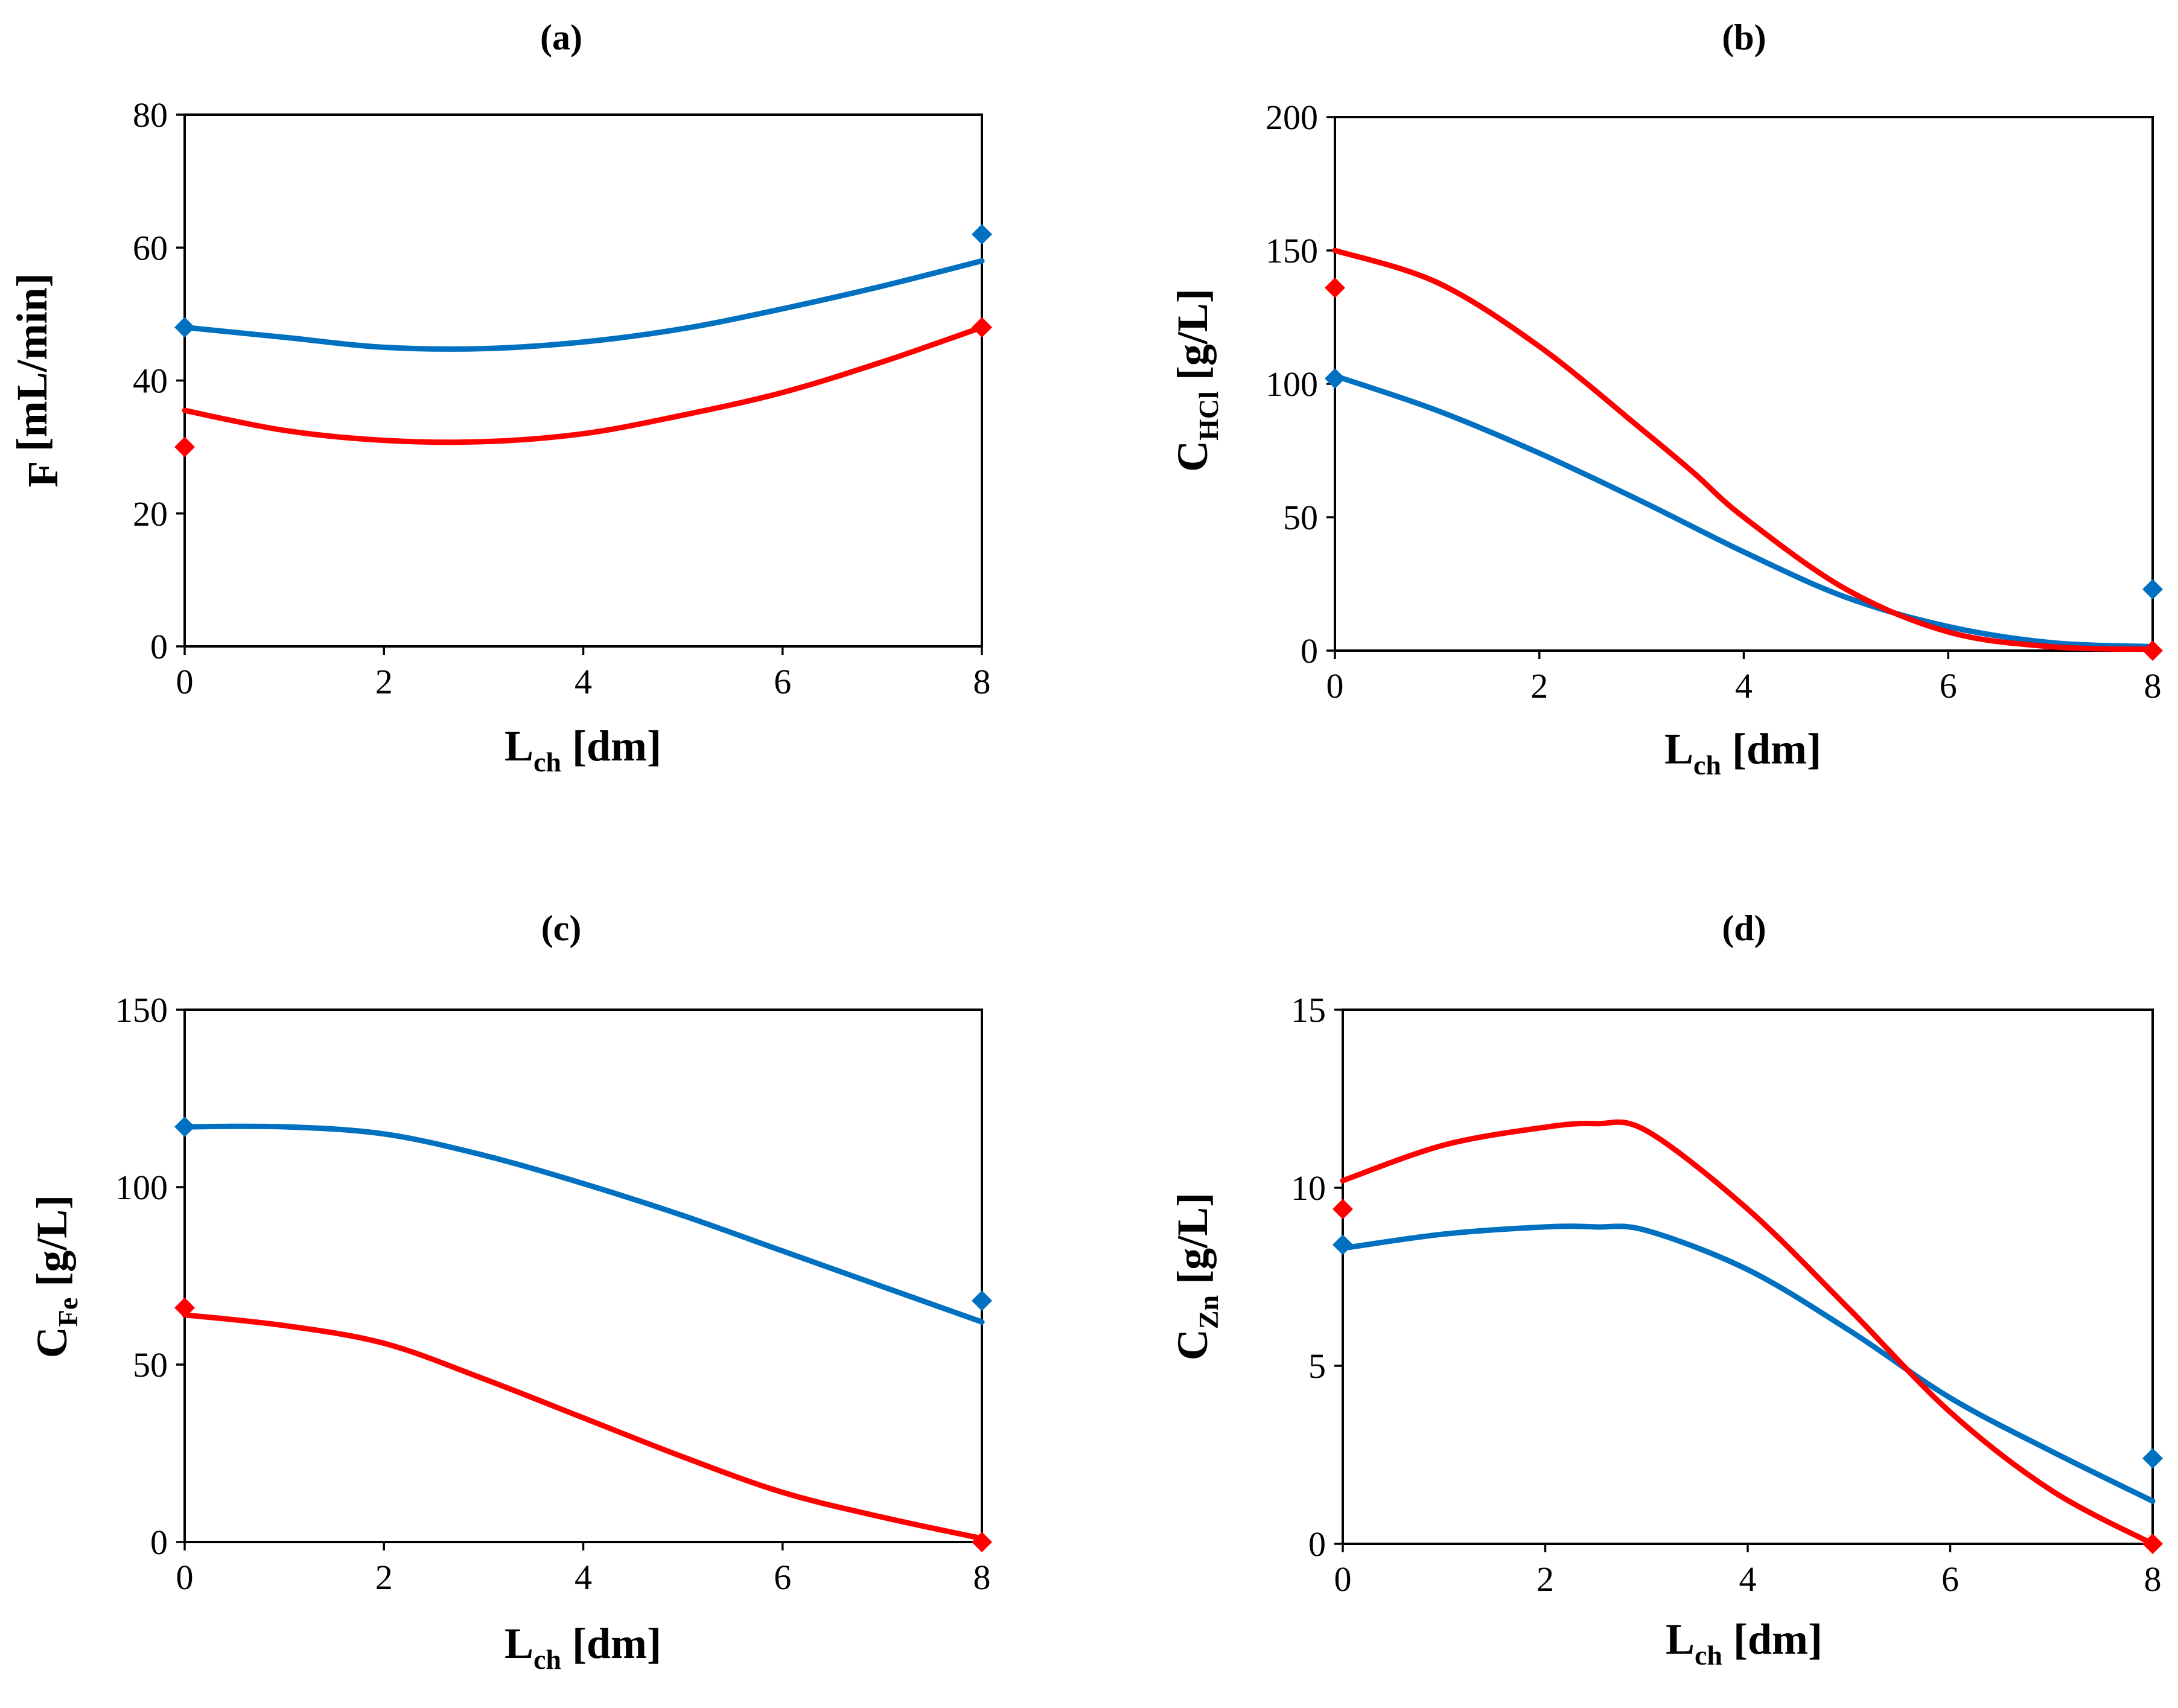 The width and height of the screenshot is (2178, 1708). Describe the element at coordinates (1948, 686) in the screenshot. I see `panel-b-x-tick-label: 6` at that location.